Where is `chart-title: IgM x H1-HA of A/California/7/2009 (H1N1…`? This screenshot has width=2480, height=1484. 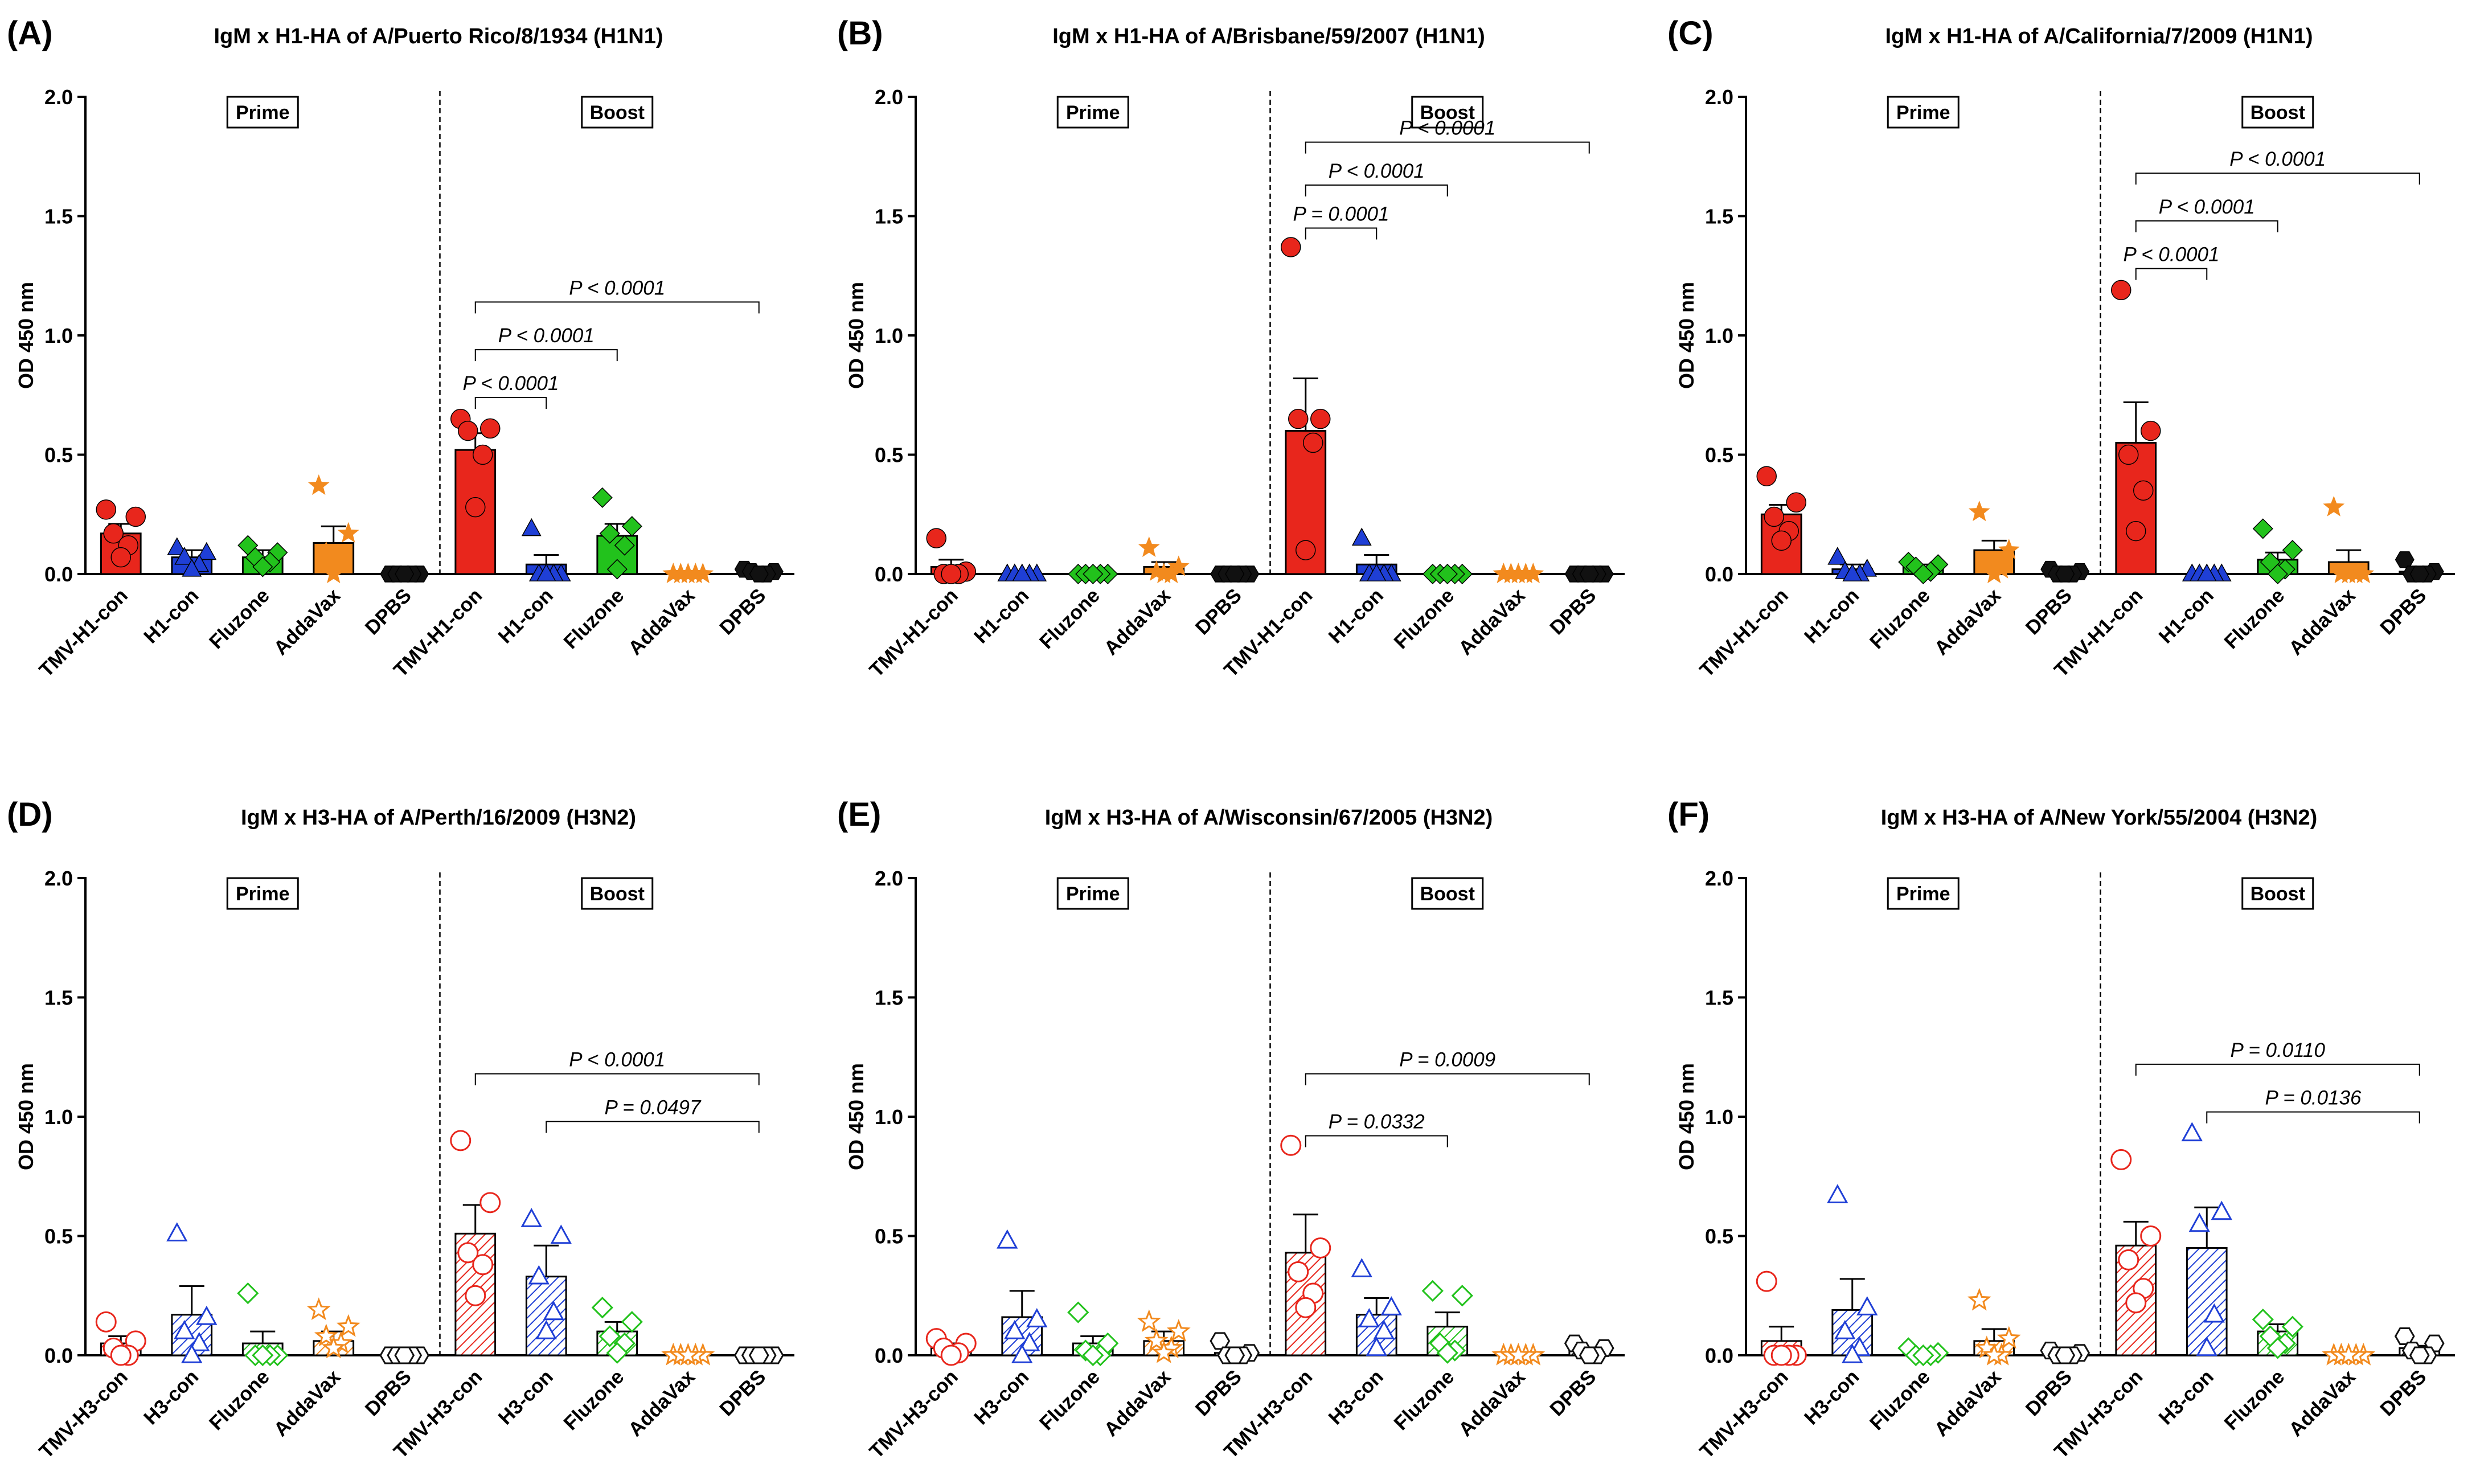
chart-title: IgM x H1-HA of A/California/7/2009 (H1N1… is located at coordinates (2099, 36).